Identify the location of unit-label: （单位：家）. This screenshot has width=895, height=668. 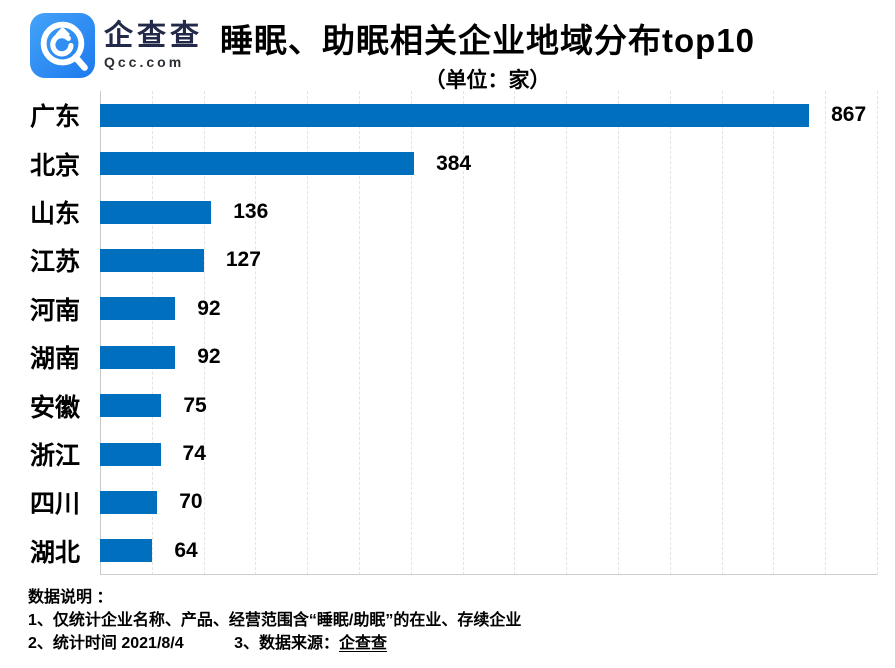
(487, 80).